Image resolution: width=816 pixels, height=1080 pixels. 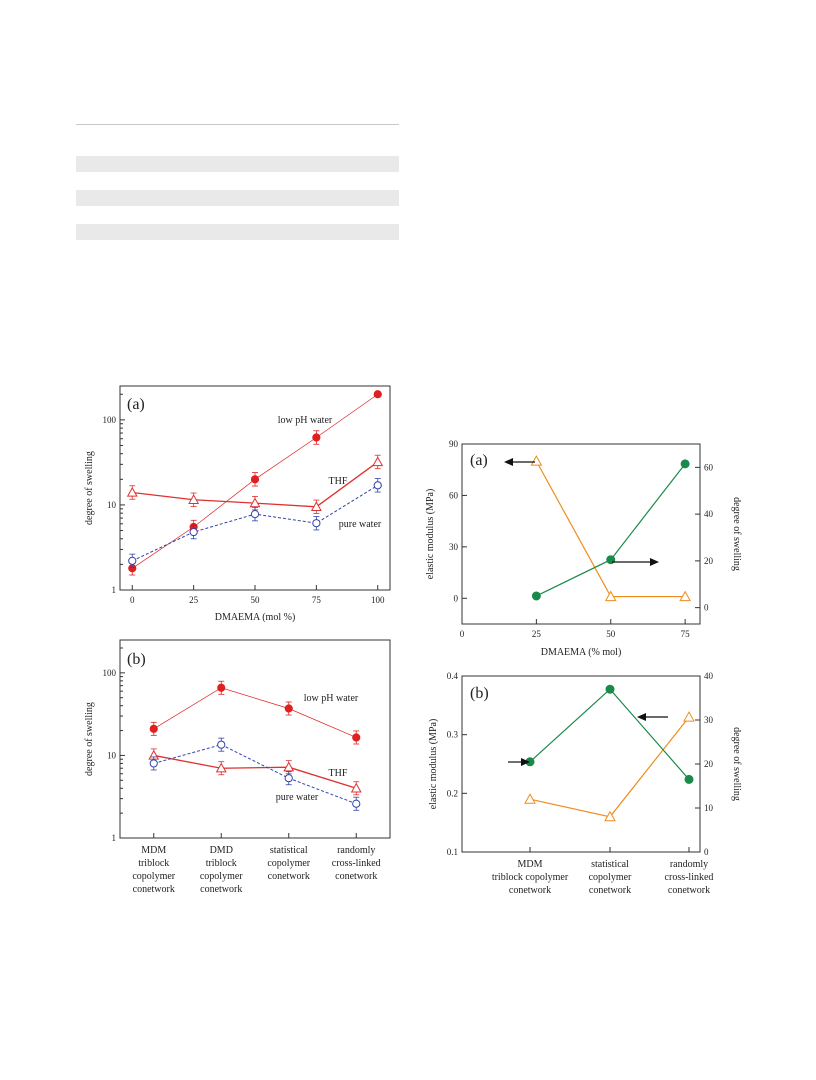 What do you see at coordinates (689, 877) in the screenshot?
I see `x-category-label: cross-linked` at bounding box center [689, 877].